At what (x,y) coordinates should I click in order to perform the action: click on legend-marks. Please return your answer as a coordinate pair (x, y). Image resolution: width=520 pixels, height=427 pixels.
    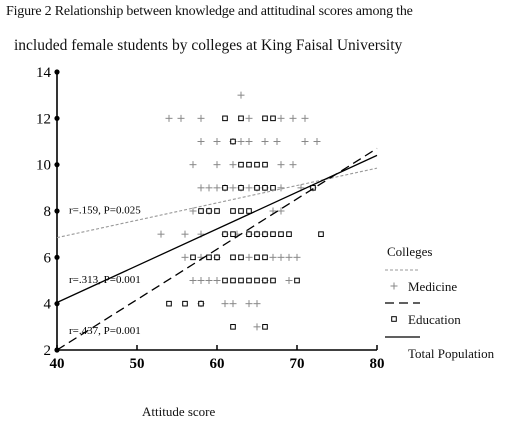
    Looking at the image, I should click on (402, 303).